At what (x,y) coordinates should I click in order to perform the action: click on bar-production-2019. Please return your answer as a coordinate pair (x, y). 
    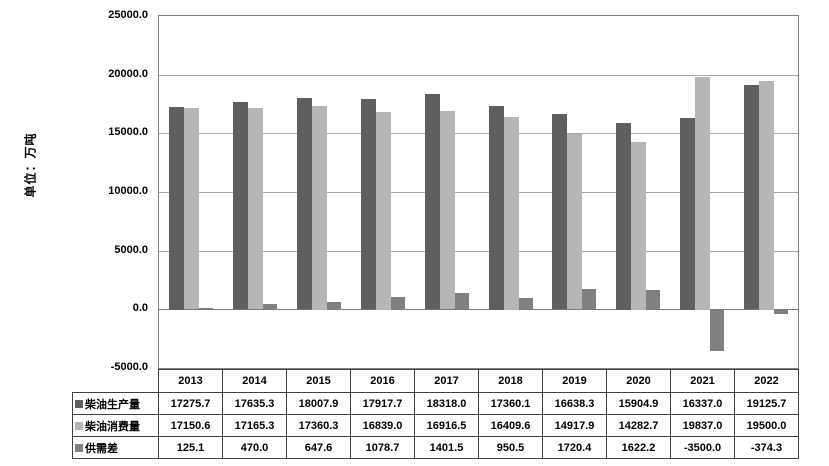
    Looking at the image, I should click on (559, 211).